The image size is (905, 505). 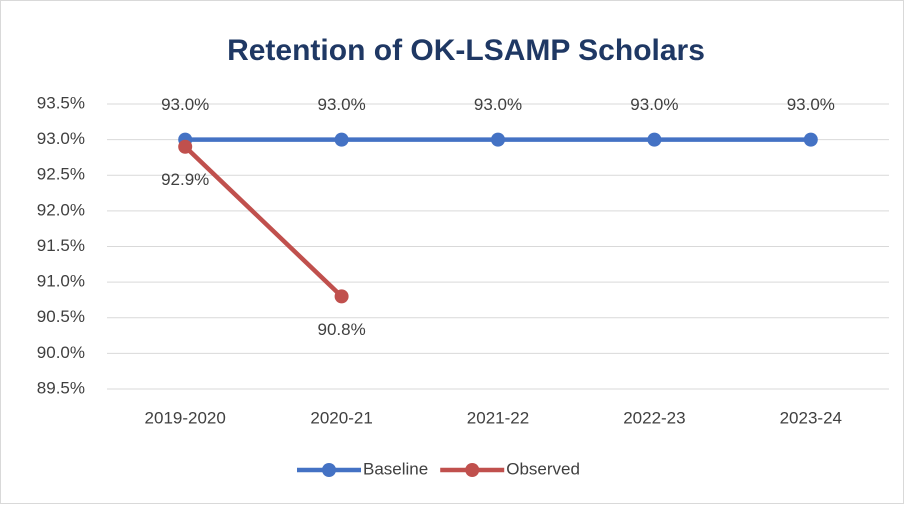 I want to click on x-tick-label: 2019-2020, so click(x=185, y=417).